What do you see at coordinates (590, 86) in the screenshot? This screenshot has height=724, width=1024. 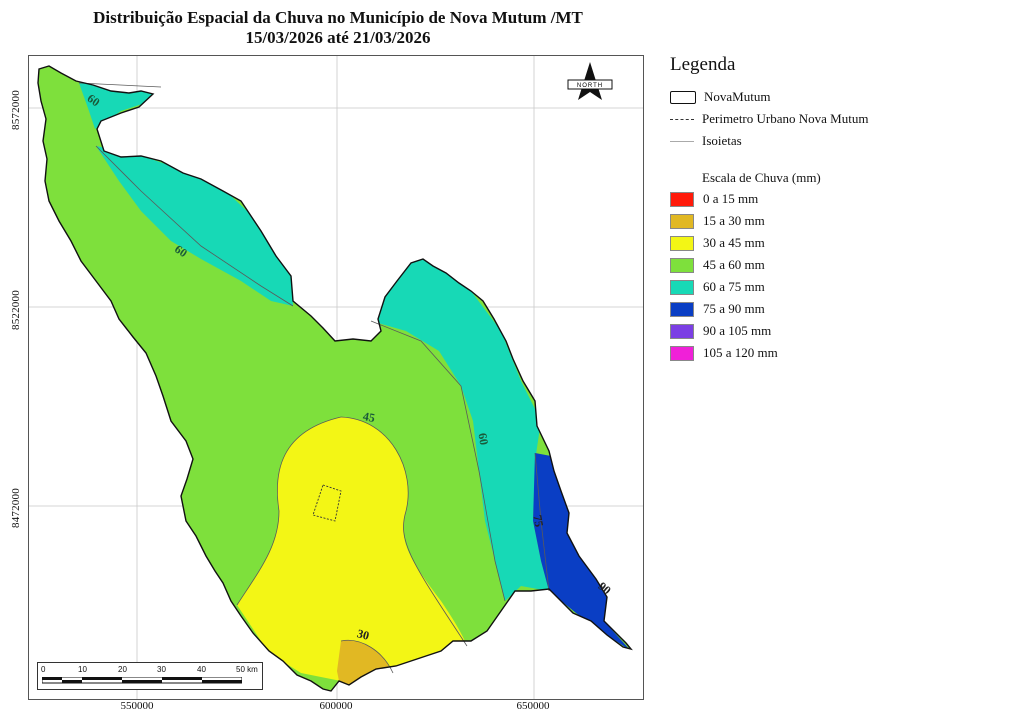 I see `north-label: NORTH` at bounding box center [590, 86].